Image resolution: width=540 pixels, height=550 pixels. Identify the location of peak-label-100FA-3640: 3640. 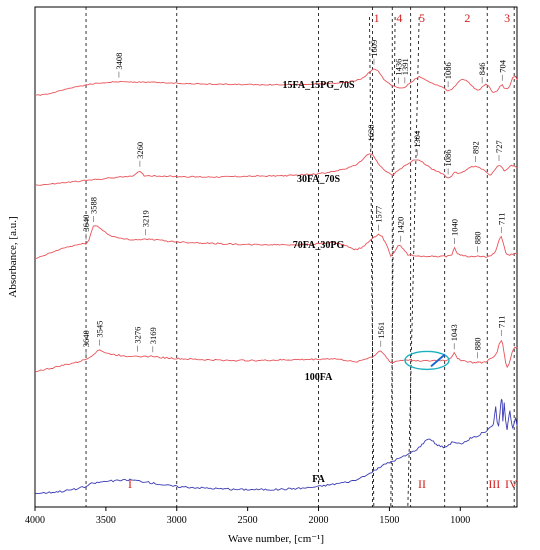
(86, 338).